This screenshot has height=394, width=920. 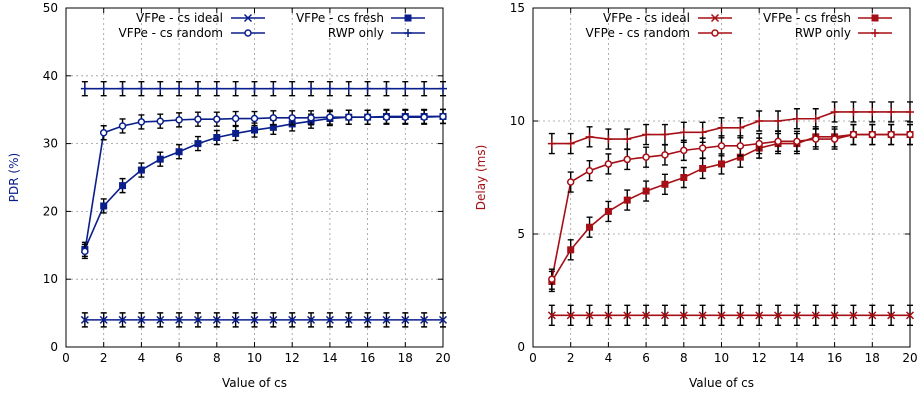 What do you see at coordinates (796, 358) in the screenshot?
I see `x-tick-label: 14` at bounding box center [796, 358].